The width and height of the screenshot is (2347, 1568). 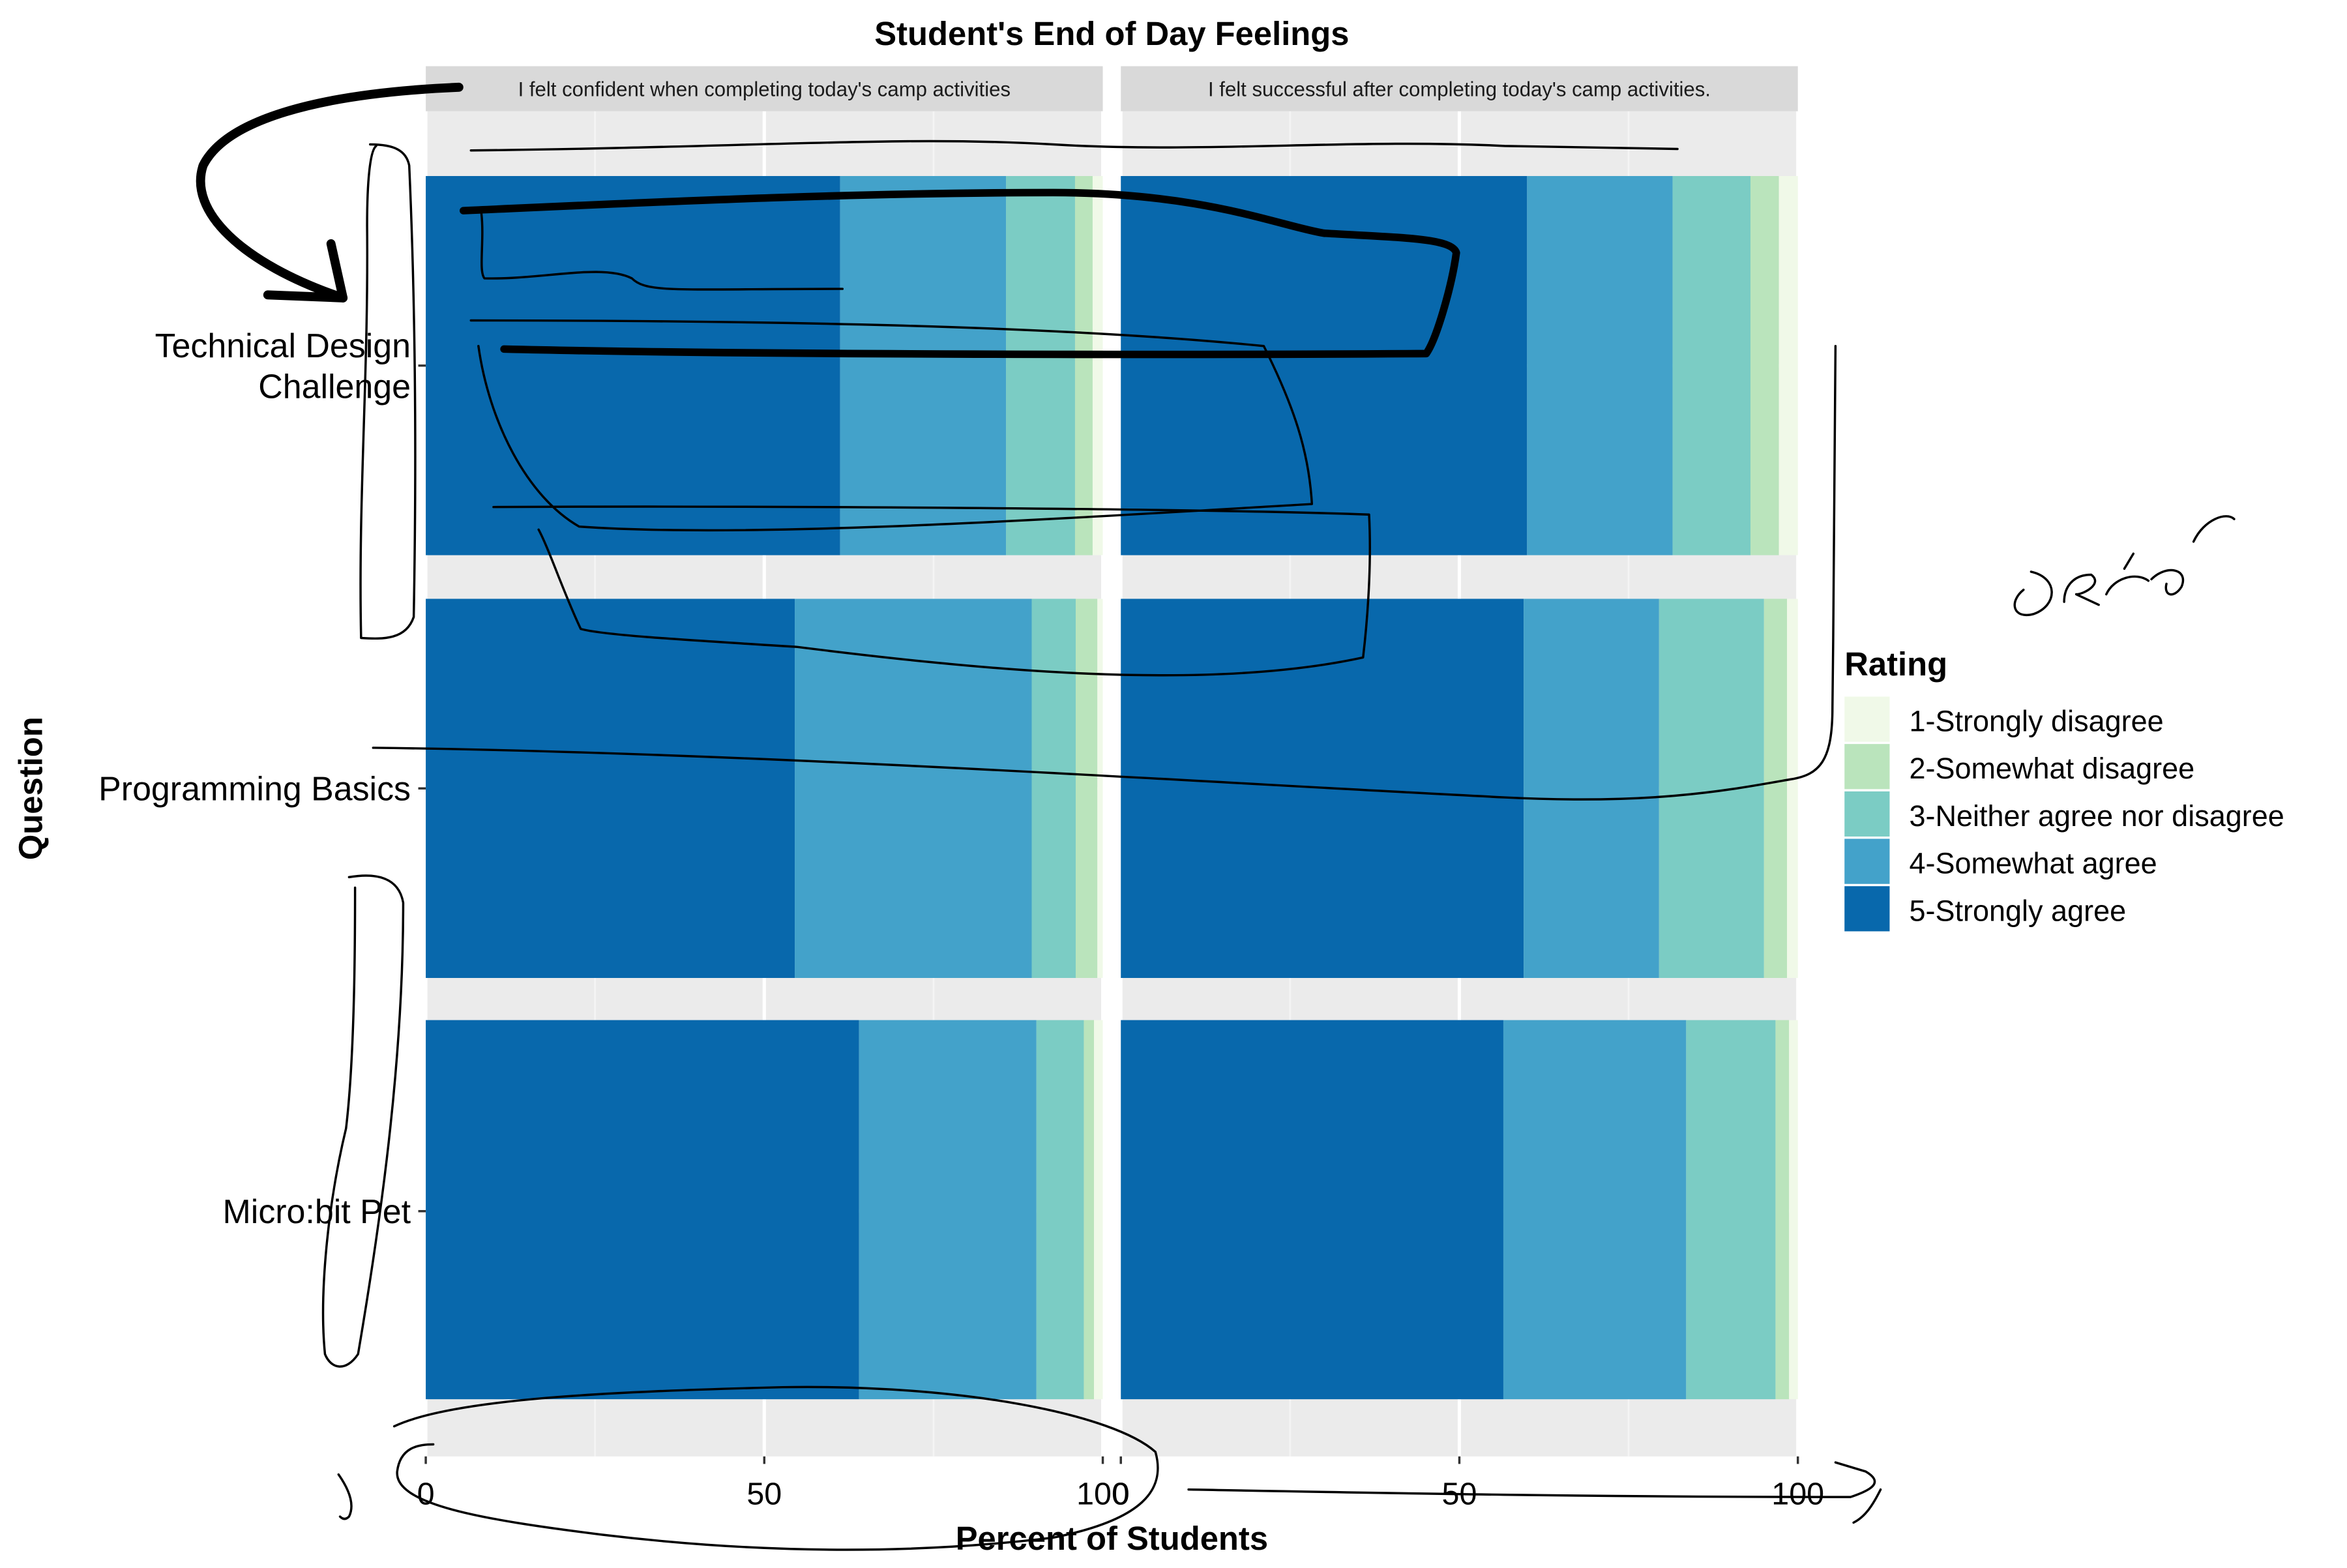 I want to click on legend-label: 2-Somewhat disagree, so click(x=2051, y=769).